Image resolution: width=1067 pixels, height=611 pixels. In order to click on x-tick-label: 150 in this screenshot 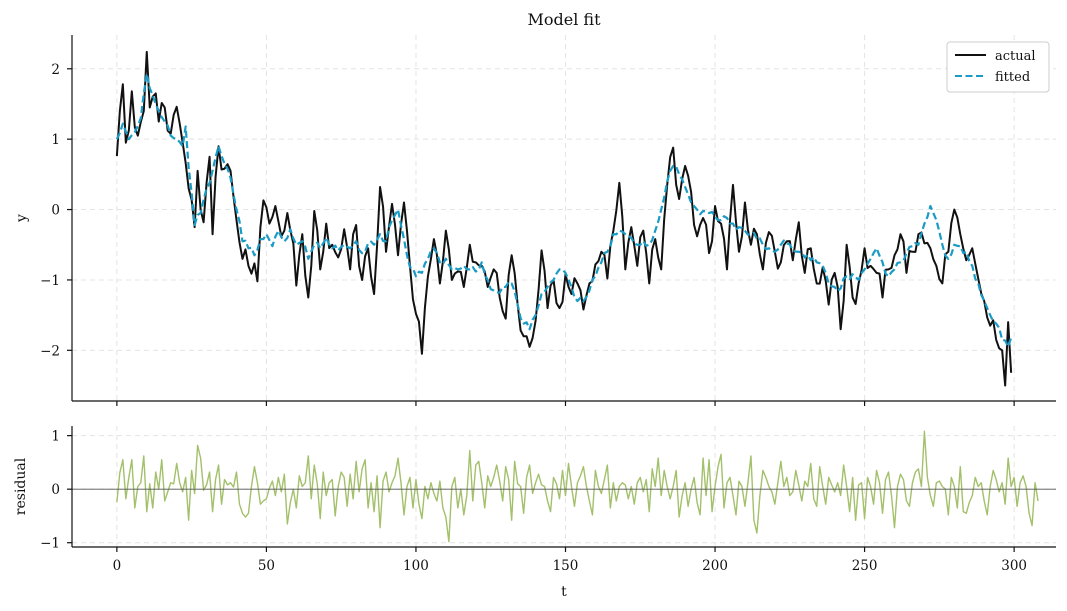, I will do `click(566, 566)`.